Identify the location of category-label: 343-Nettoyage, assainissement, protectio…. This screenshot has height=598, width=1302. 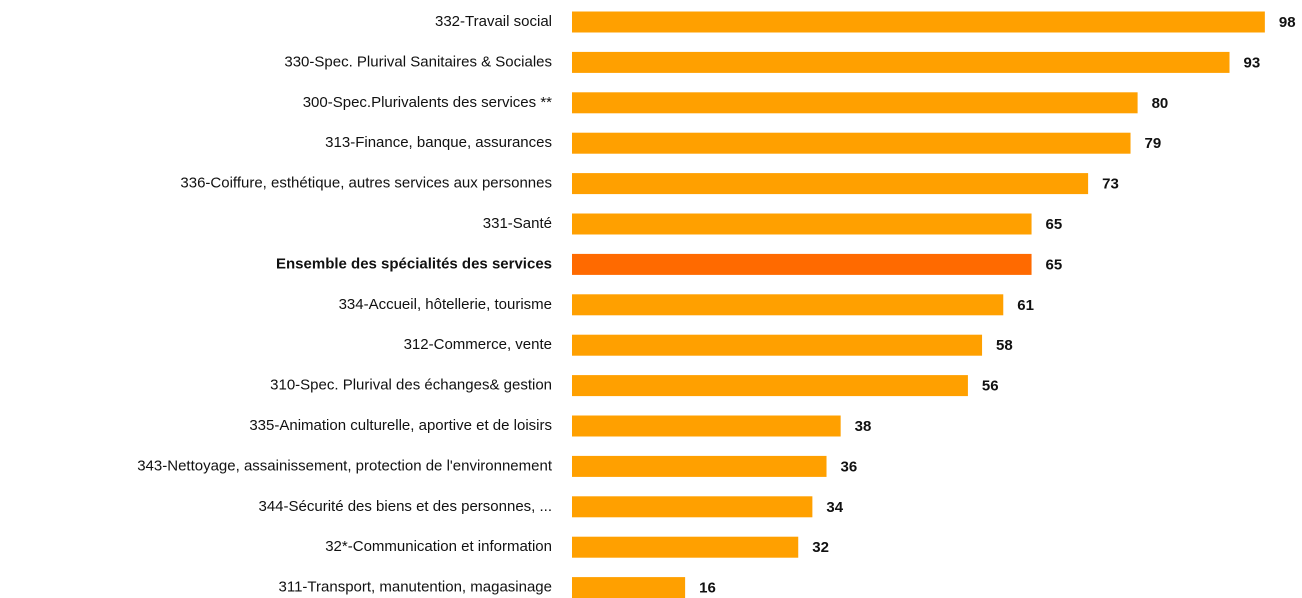
(345, 465).